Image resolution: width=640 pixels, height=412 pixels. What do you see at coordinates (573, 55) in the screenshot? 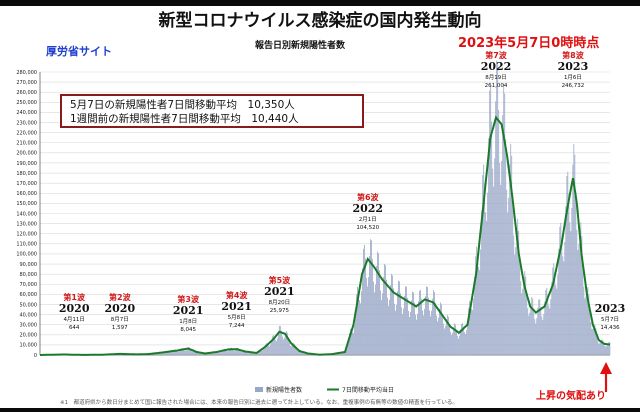
I see `wave-label: 第8波` at bounding box center [573, 55].